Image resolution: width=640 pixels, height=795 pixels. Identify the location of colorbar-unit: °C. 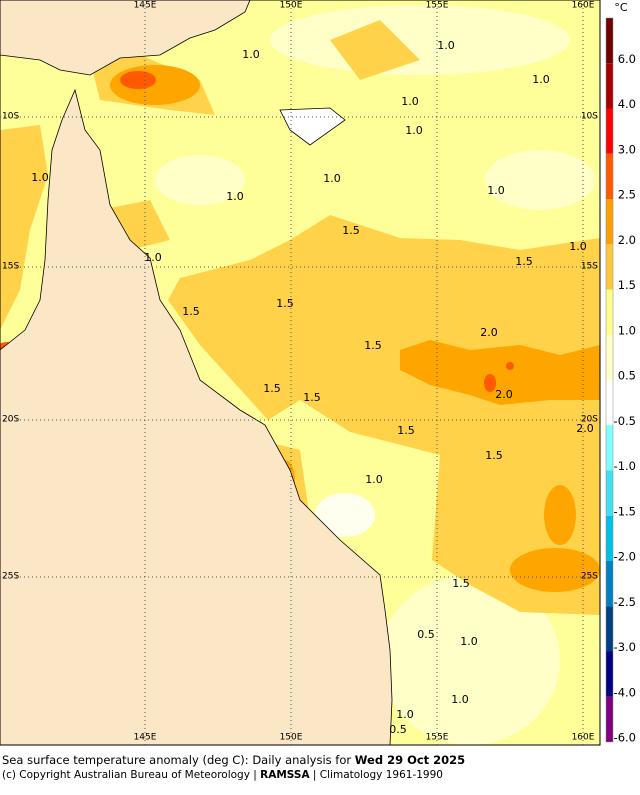
(621, 7).